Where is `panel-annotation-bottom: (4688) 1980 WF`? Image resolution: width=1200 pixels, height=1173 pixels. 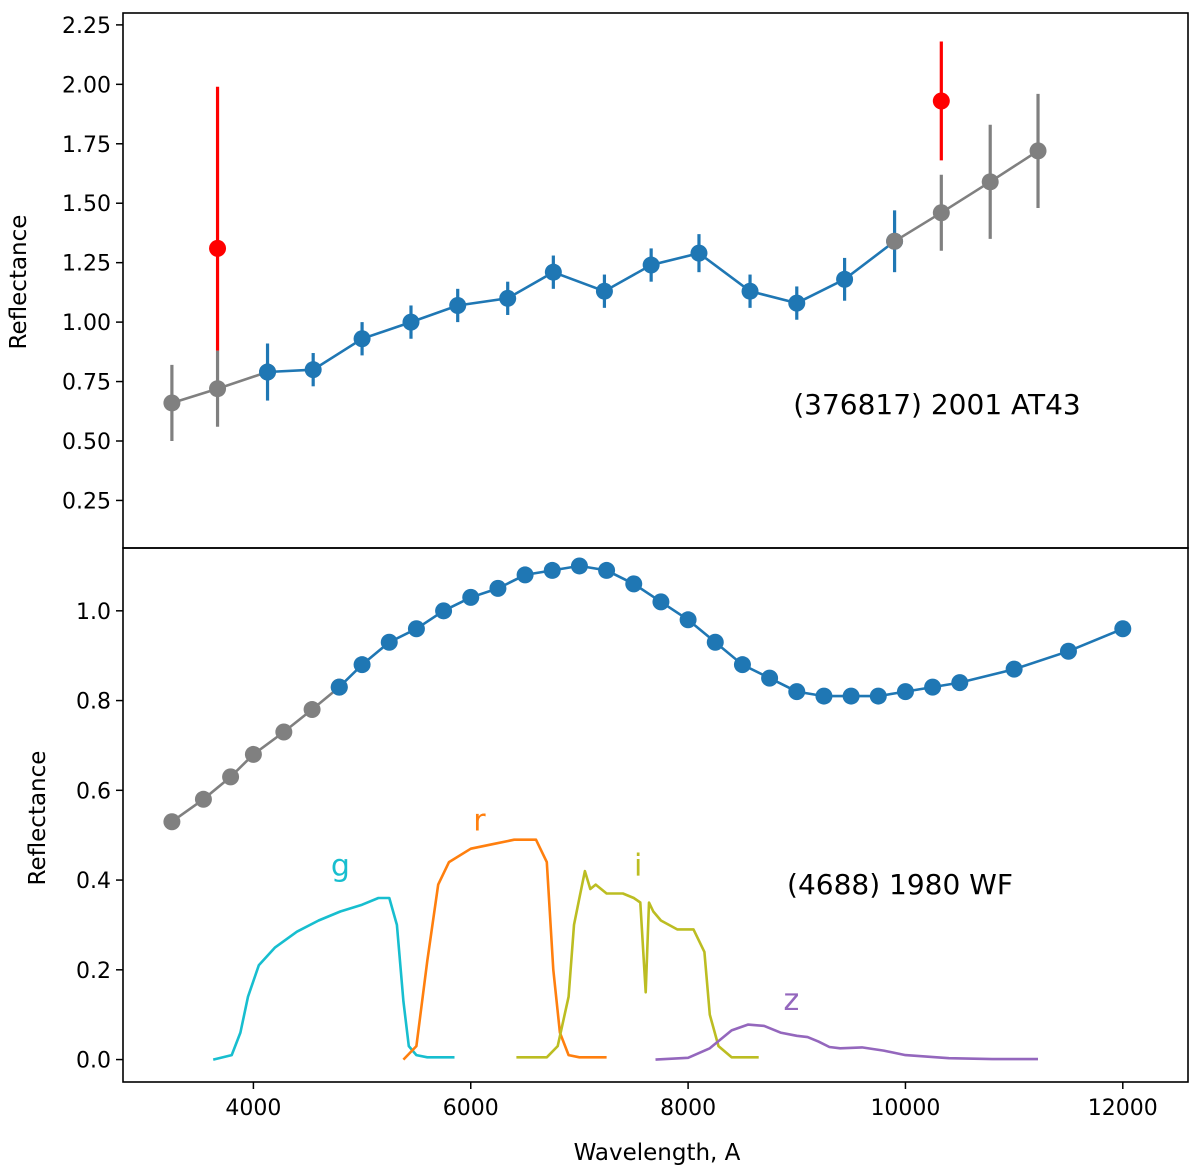
panel-annotation-bottom: (4688) 1980 WF is located at coordinates (900, 884).